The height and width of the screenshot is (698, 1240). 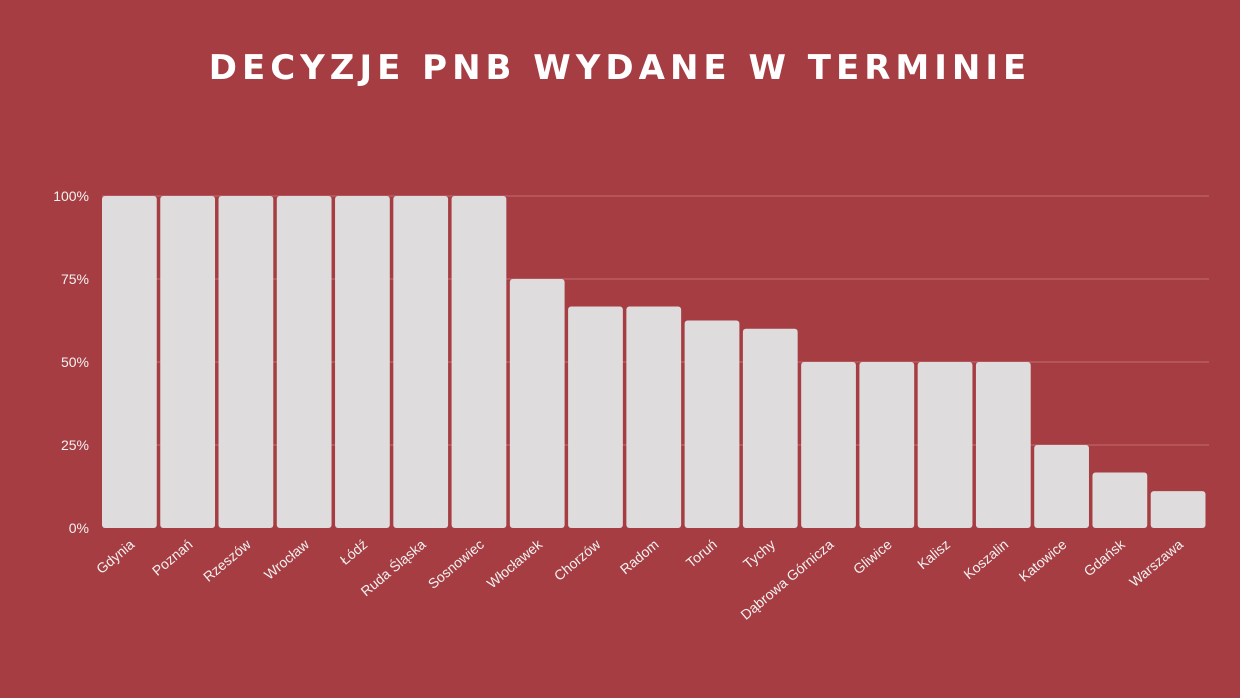 What do you see at coordinates (287, 558) in the screenshot?
I see `x-tick-label: Wrocław` at bounding box center [287, 558].